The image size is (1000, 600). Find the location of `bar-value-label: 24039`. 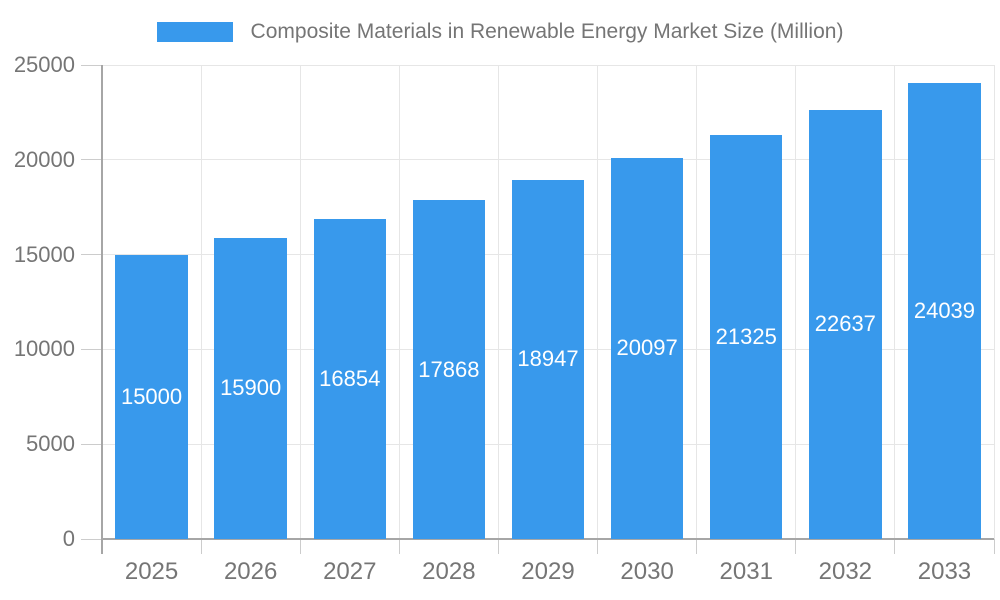

bar-value-label: 24039 is located at coordinates (944, 311).